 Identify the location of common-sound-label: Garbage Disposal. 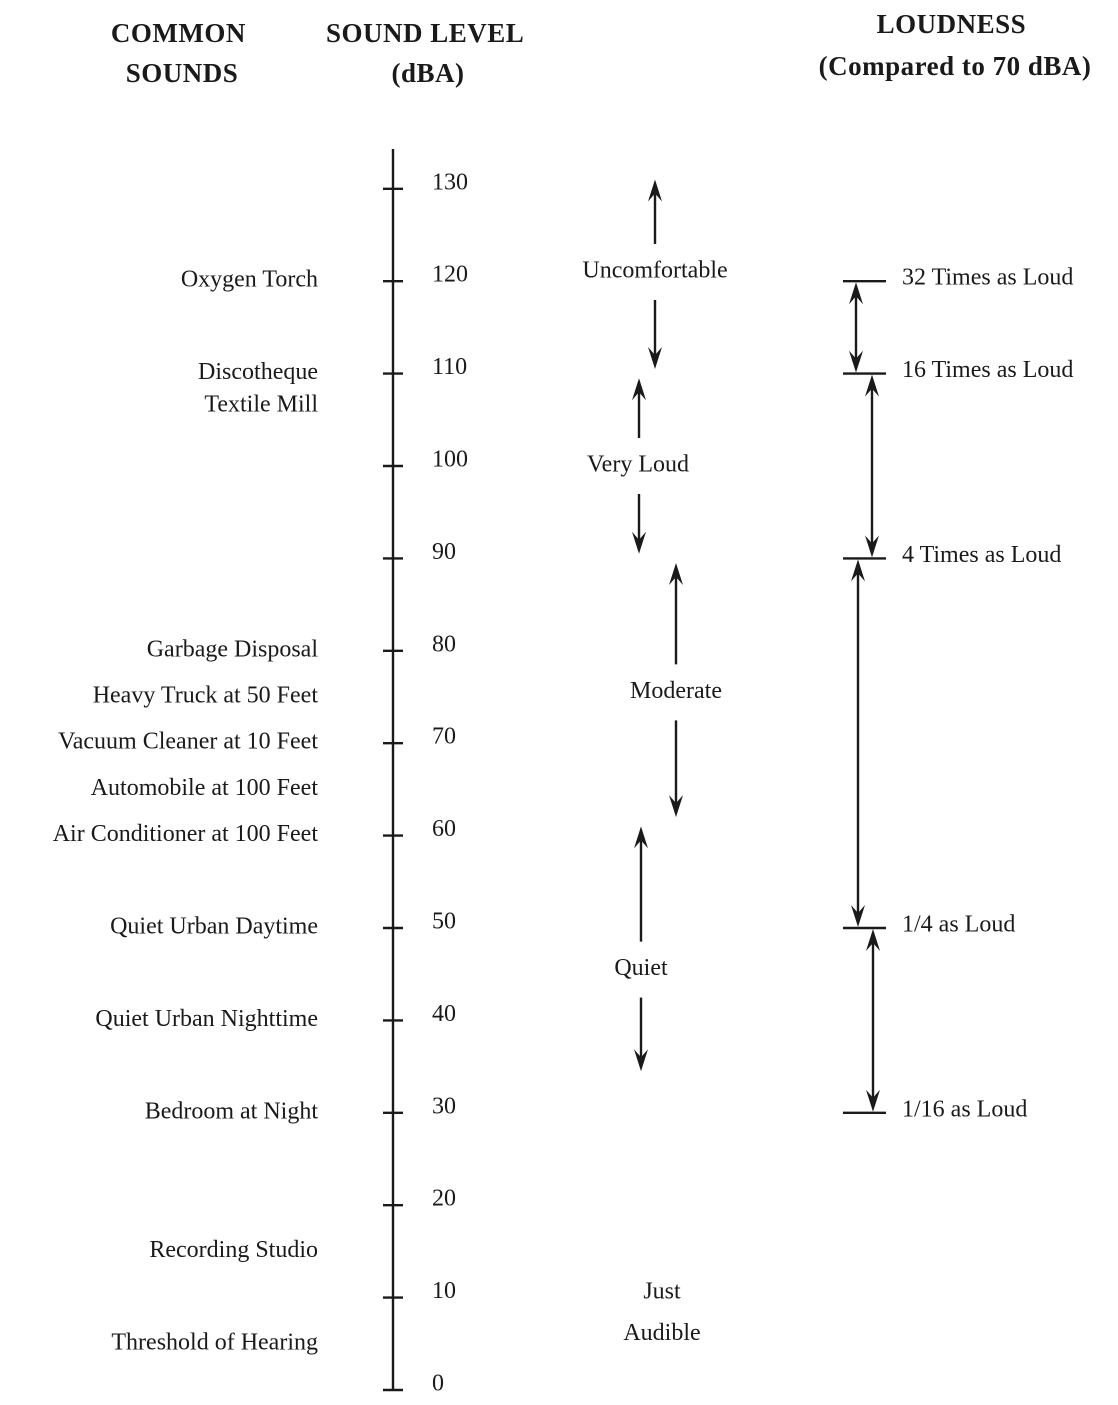
(233, 649).